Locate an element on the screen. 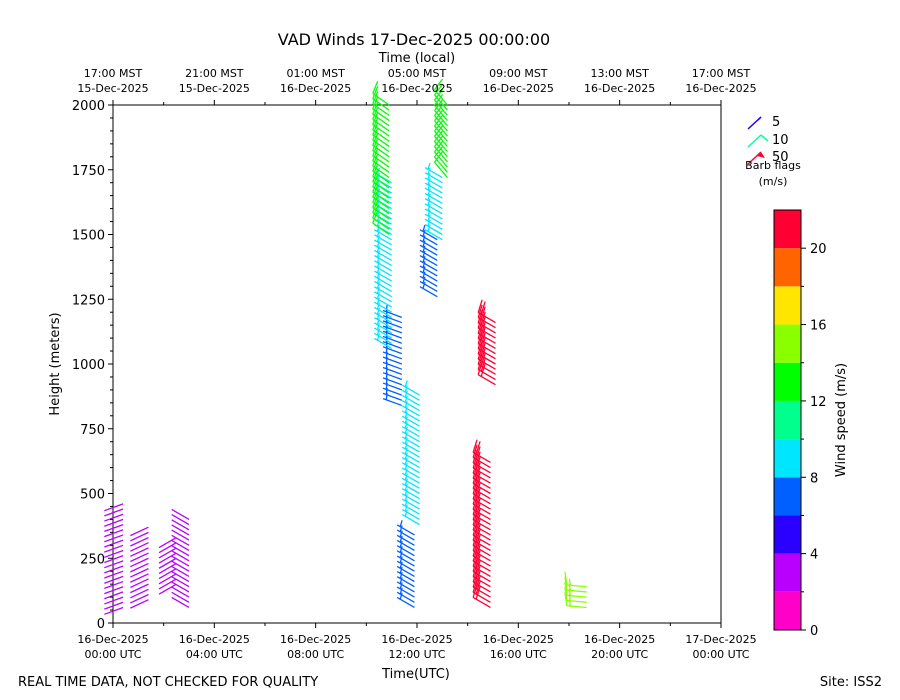 Image resolution: width=900 pixels, height=700 pixels. y-tick-label: 2000 is located at coordinates (88, 106).